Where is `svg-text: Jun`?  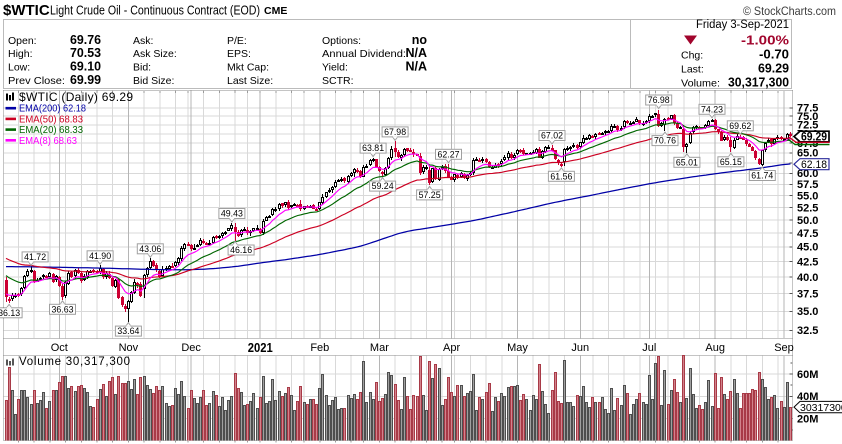
svg-text: Jun is located at coordinates (580, 348).